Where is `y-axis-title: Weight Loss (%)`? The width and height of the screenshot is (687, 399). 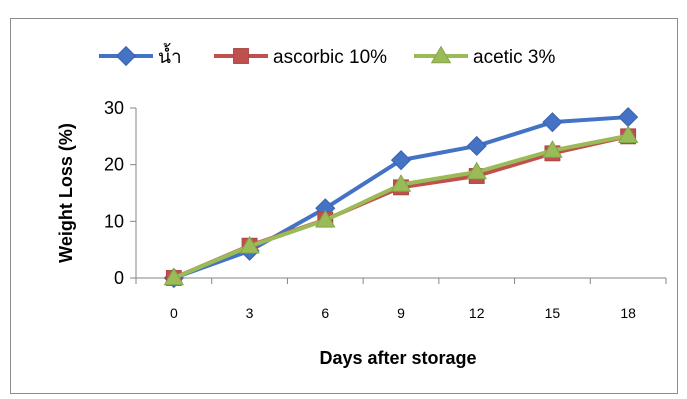 y-axis-title: Weight Loss (%) is located at coordinates (66, 193).